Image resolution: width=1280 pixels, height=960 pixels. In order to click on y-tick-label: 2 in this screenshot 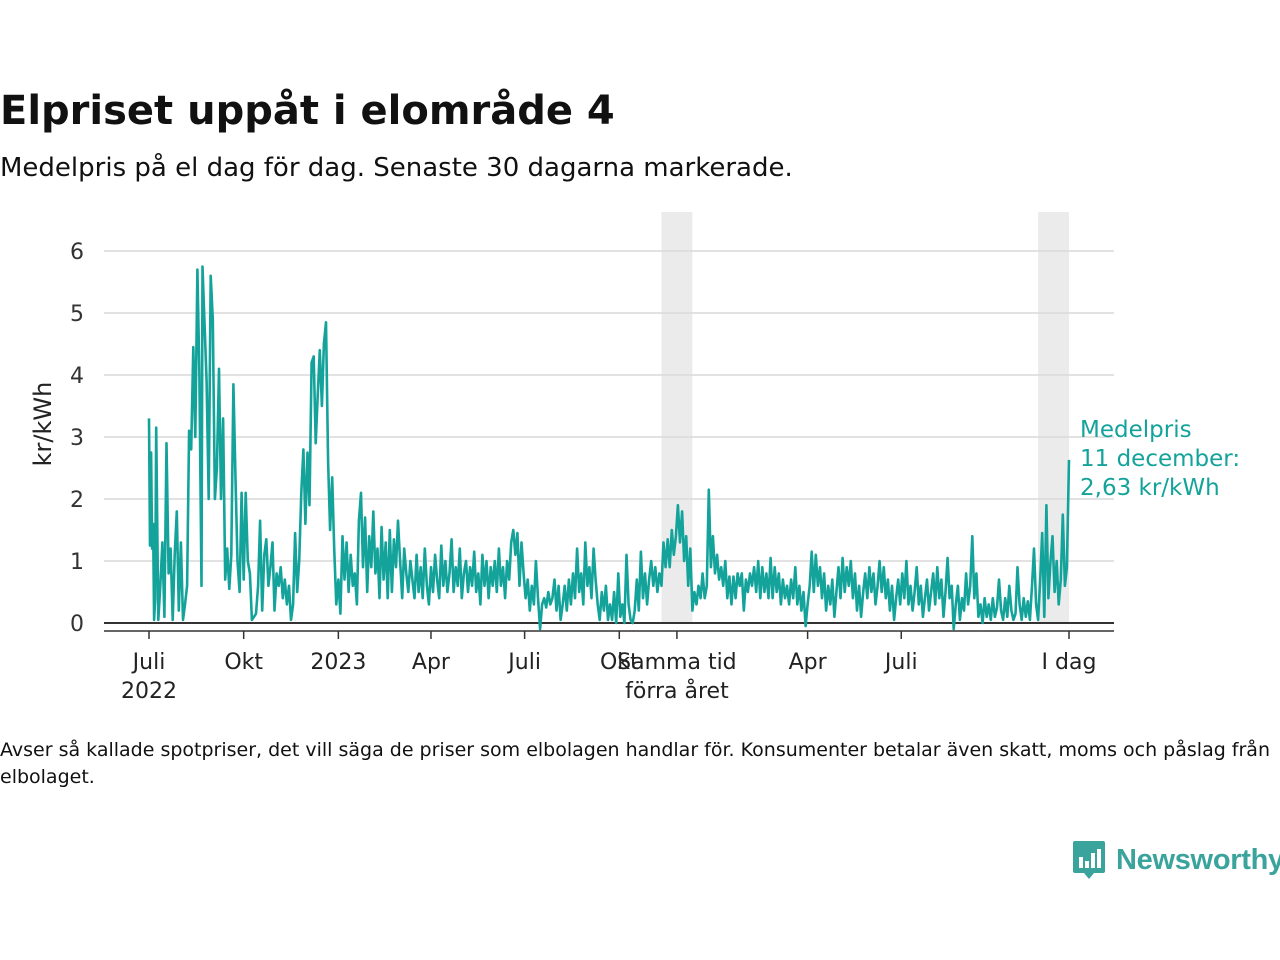, I will do `click(77, 500)`.